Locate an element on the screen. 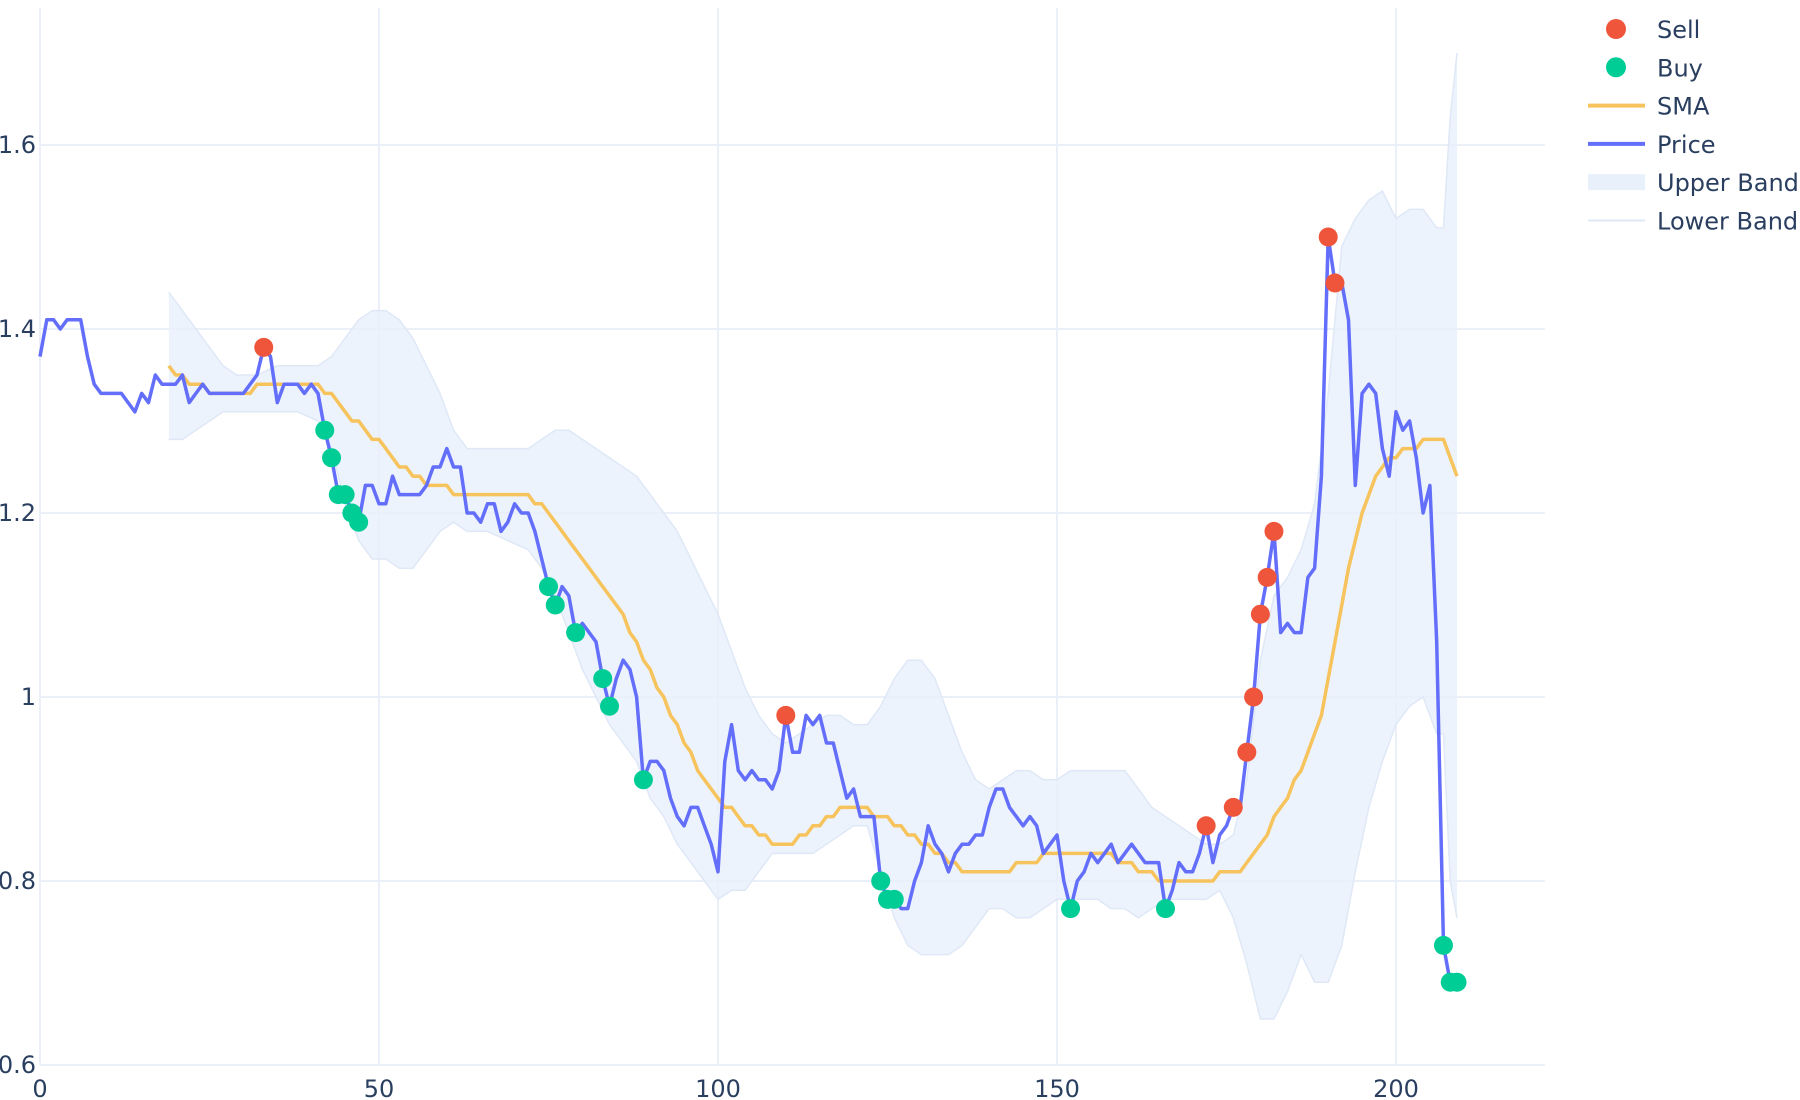 This screenshot has width=1800, height=1100. legend-item-upper-band: Upper Band is located at coordinates (1693, 183).